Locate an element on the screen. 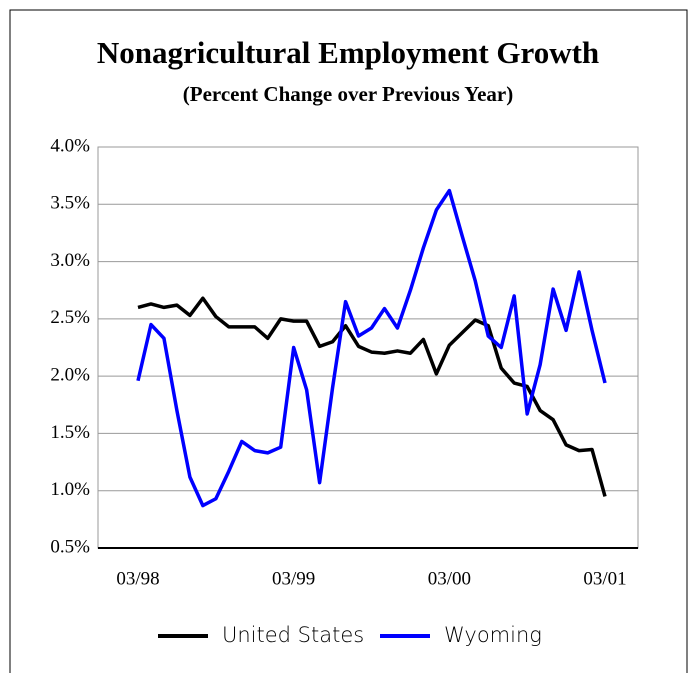 Image resolution: width=697 pixels, height=673 pixels. y-tick-label: 4.0% is located at coordinates (70, 145).